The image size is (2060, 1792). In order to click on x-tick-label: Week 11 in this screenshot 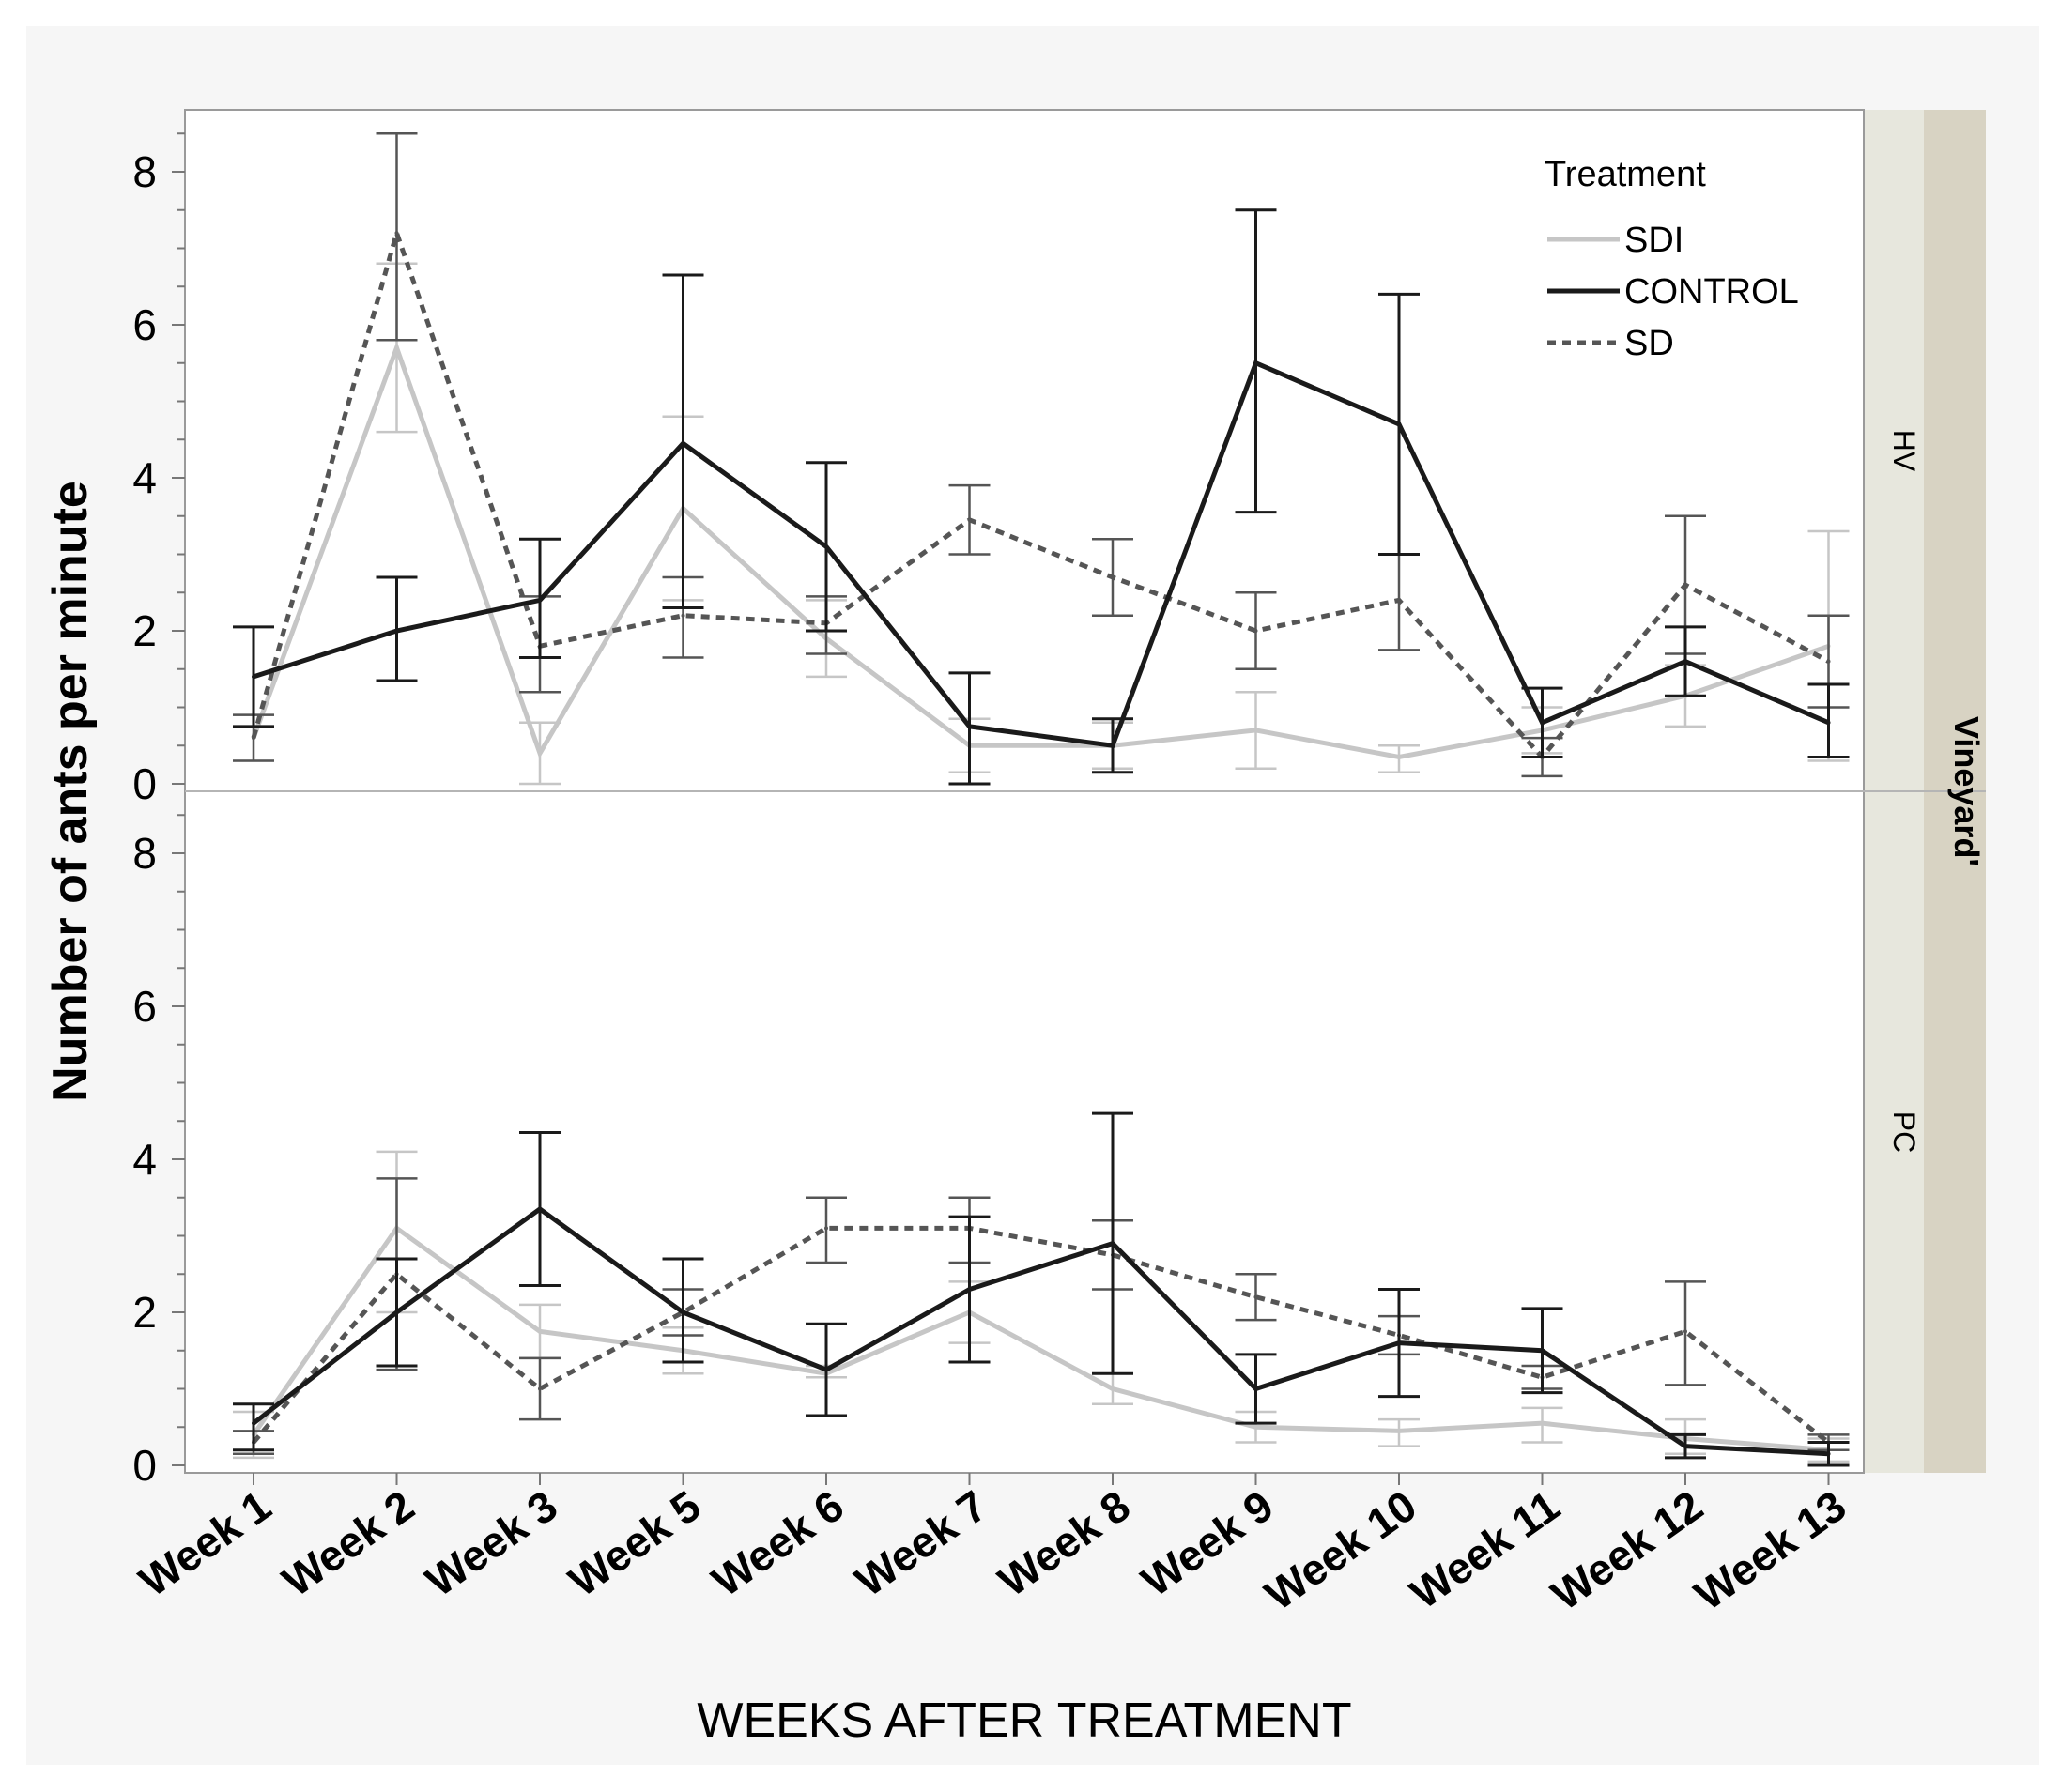, I will do `click(1484, 1550)`.